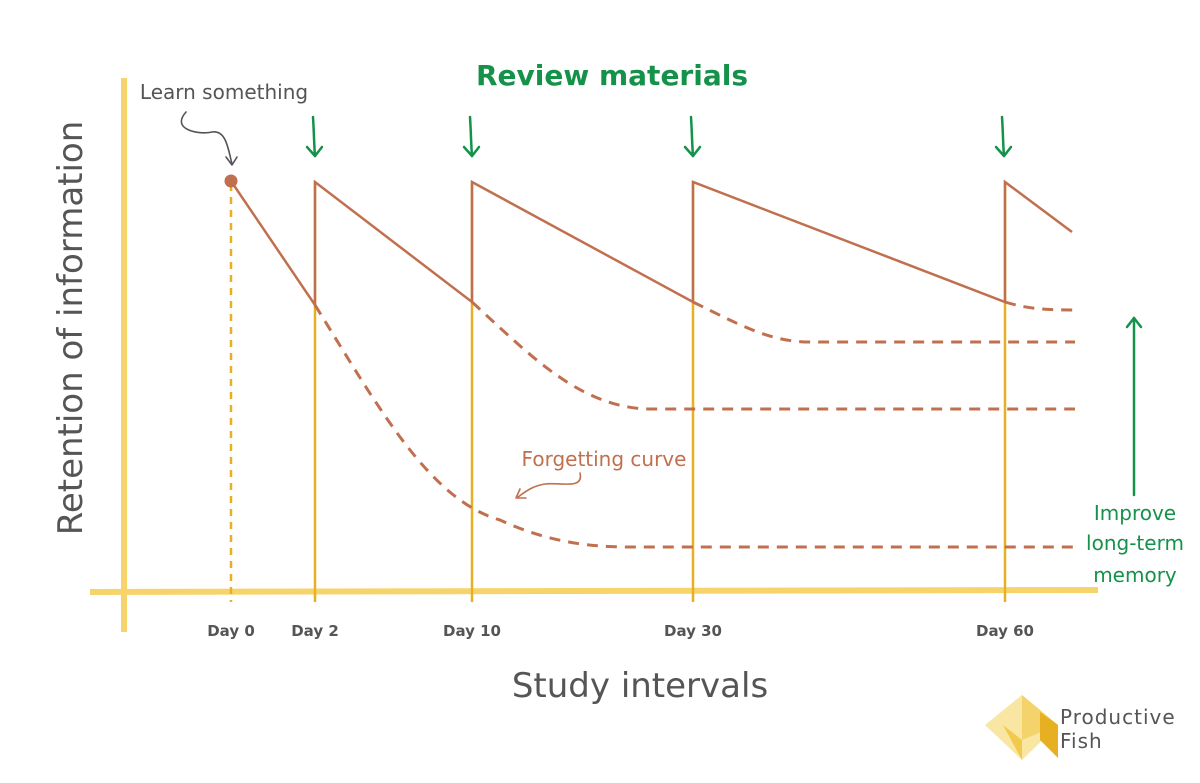 Image resolution: width=1200 pixels, height=783 pixels. What do you see at coordinates (548, 485) in the screenshot?
I see `forgetting-pointer-arrow` at bounding box center [548, 485].